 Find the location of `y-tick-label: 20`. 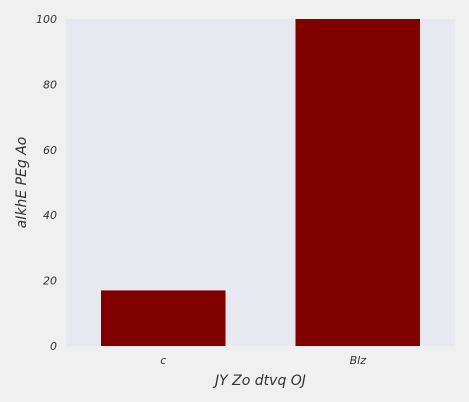

y-tick-label: 20 is located at coordinates (50, 281).